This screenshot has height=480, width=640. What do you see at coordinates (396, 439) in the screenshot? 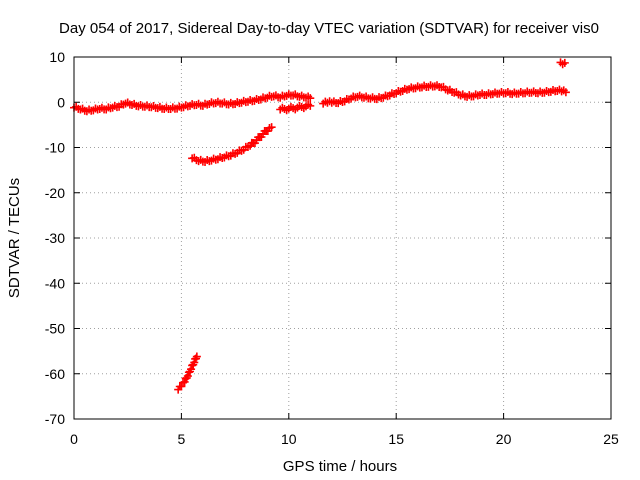
I see `x-tick-label: 15` at bounding box center [396, 439].